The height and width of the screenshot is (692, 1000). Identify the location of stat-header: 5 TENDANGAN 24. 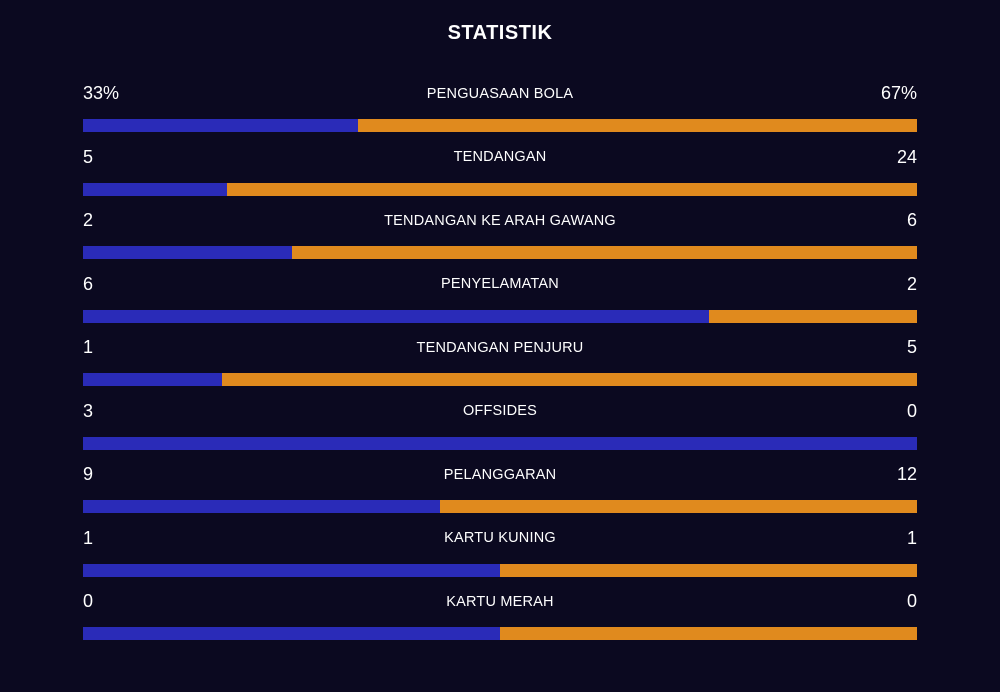
(500, 157).